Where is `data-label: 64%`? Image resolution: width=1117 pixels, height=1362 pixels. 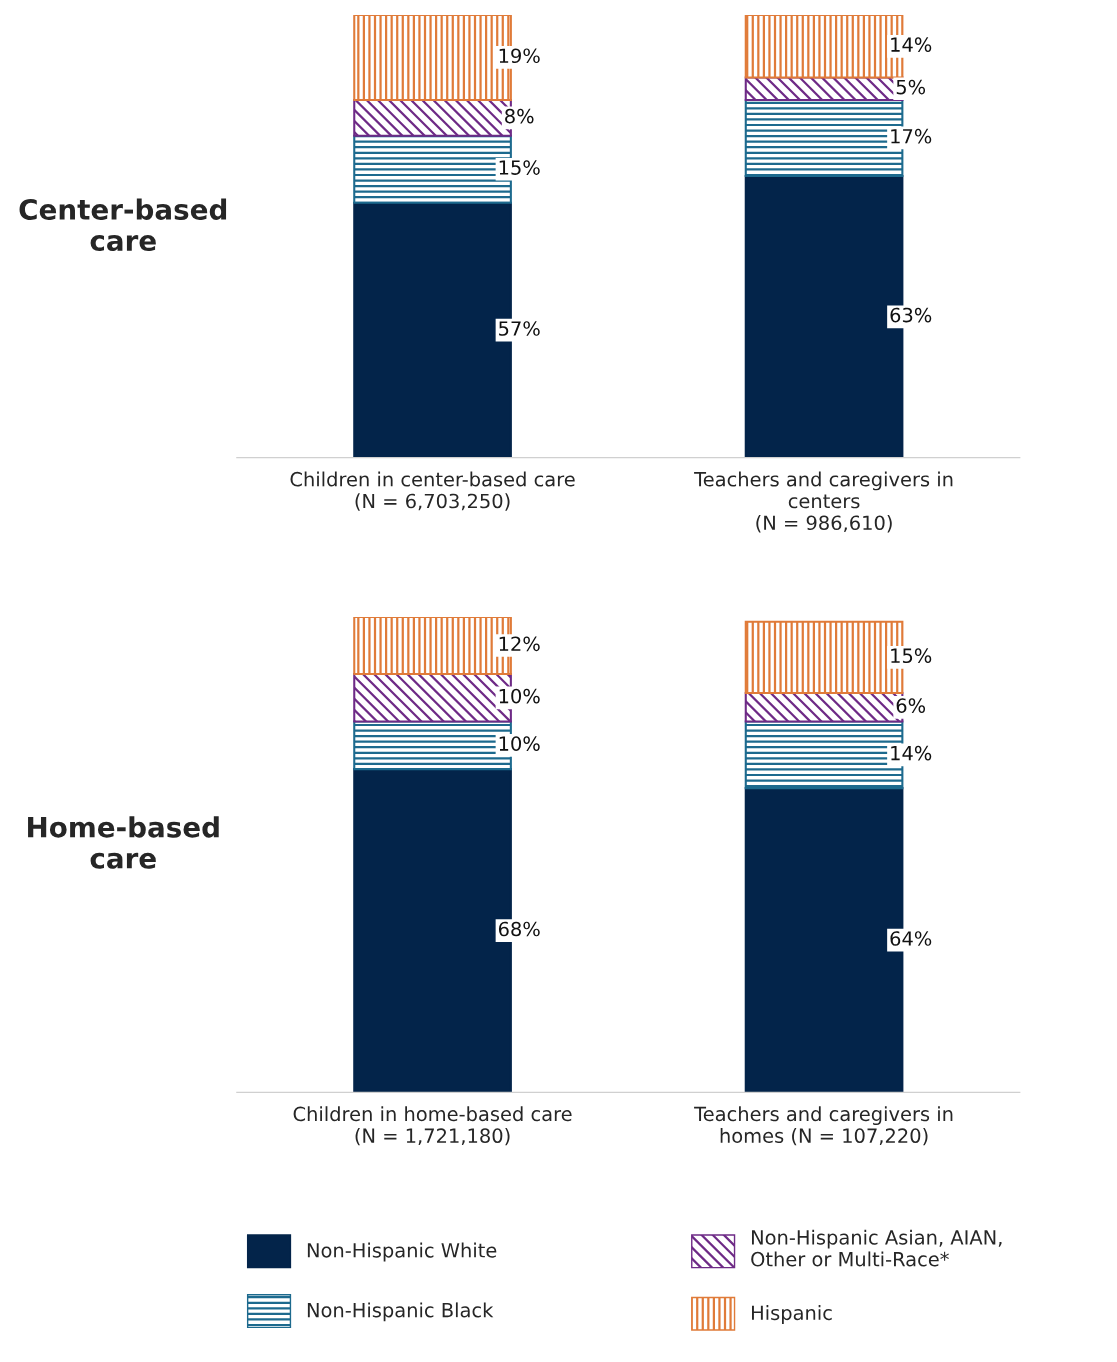
data-label: 64% is located at coordinates (911, 938).